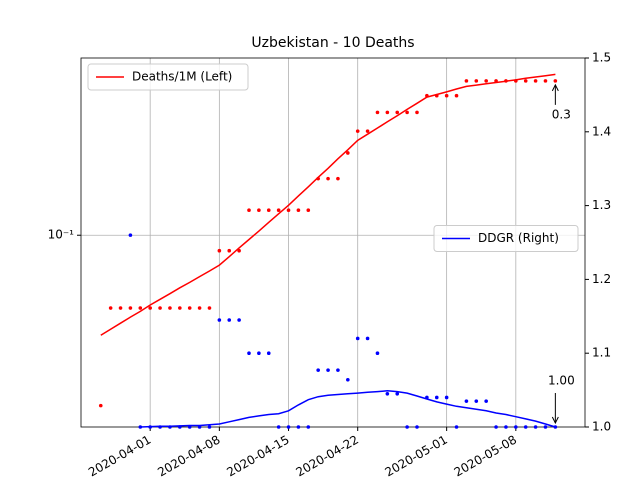 The width and height of the screenshot is (640, 480). What do you see at coordinates (601, 205) in the screenshot?
I see `y2-tick-label: 1.3` at bounding box center [601, 205].